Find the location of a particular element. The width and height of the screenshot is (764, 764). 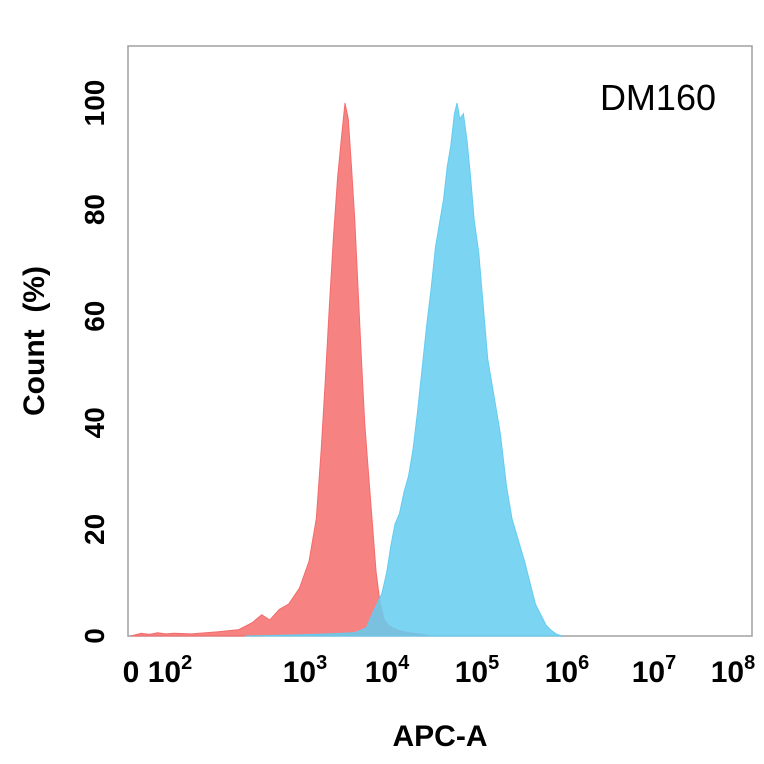

x-axis-label: APC-A is located at coordinates (440, 736).